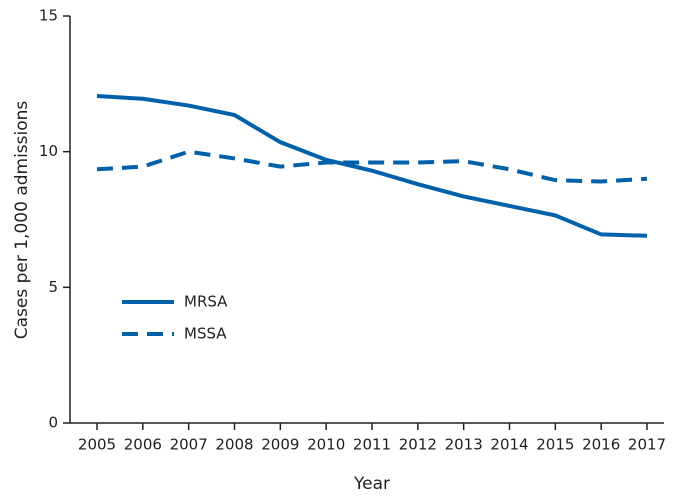 Image resolution: width=673 pixels, height=499 pixels. Describe the element at coordinates (280, 445) in the screenshot. I see `x-tick-label: 2009` at that location.